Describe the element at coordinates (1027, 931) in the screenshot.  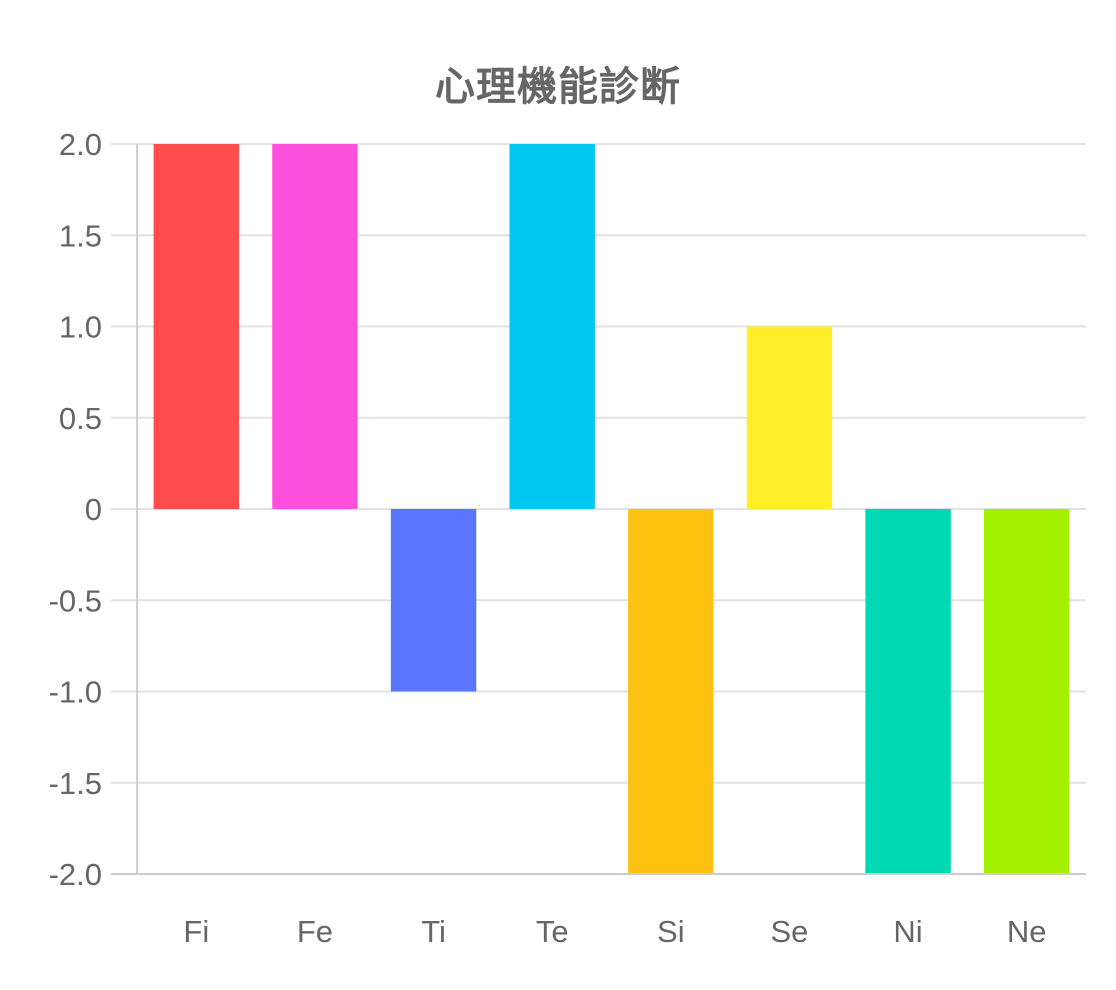
I see `x-tick-label: Ne` at that location.